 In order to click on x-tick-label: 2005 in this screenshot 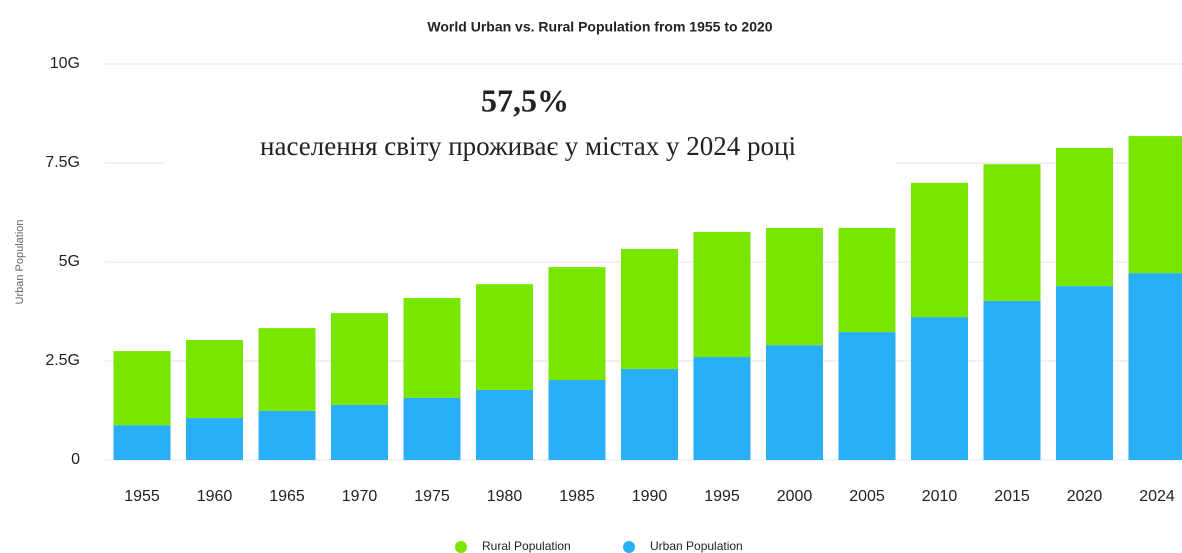, I will do `click(867, 496)`.